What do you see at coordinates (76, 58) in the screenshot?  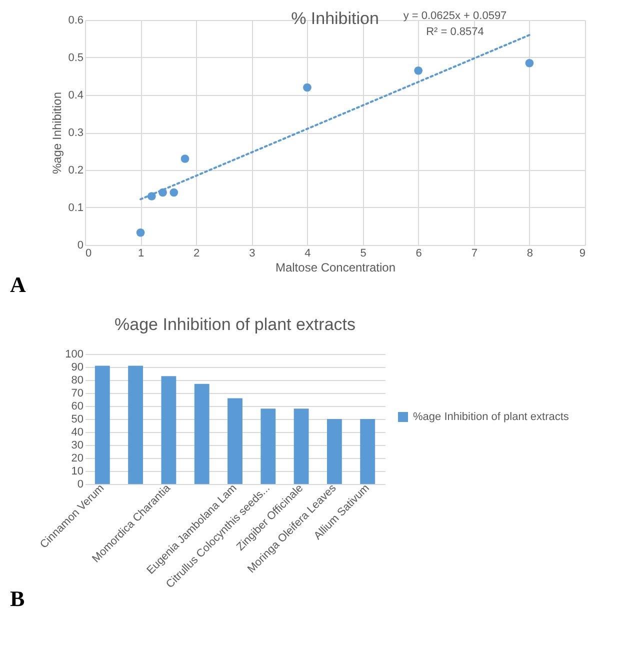 I see `y-tick-label: 0.5` at bounding box center [76, 58].